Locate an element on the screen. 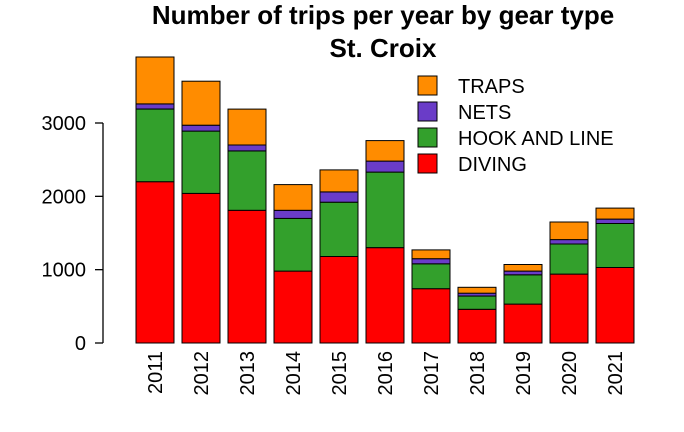  legend-swatch-diving is located at coordinates (427, 163).